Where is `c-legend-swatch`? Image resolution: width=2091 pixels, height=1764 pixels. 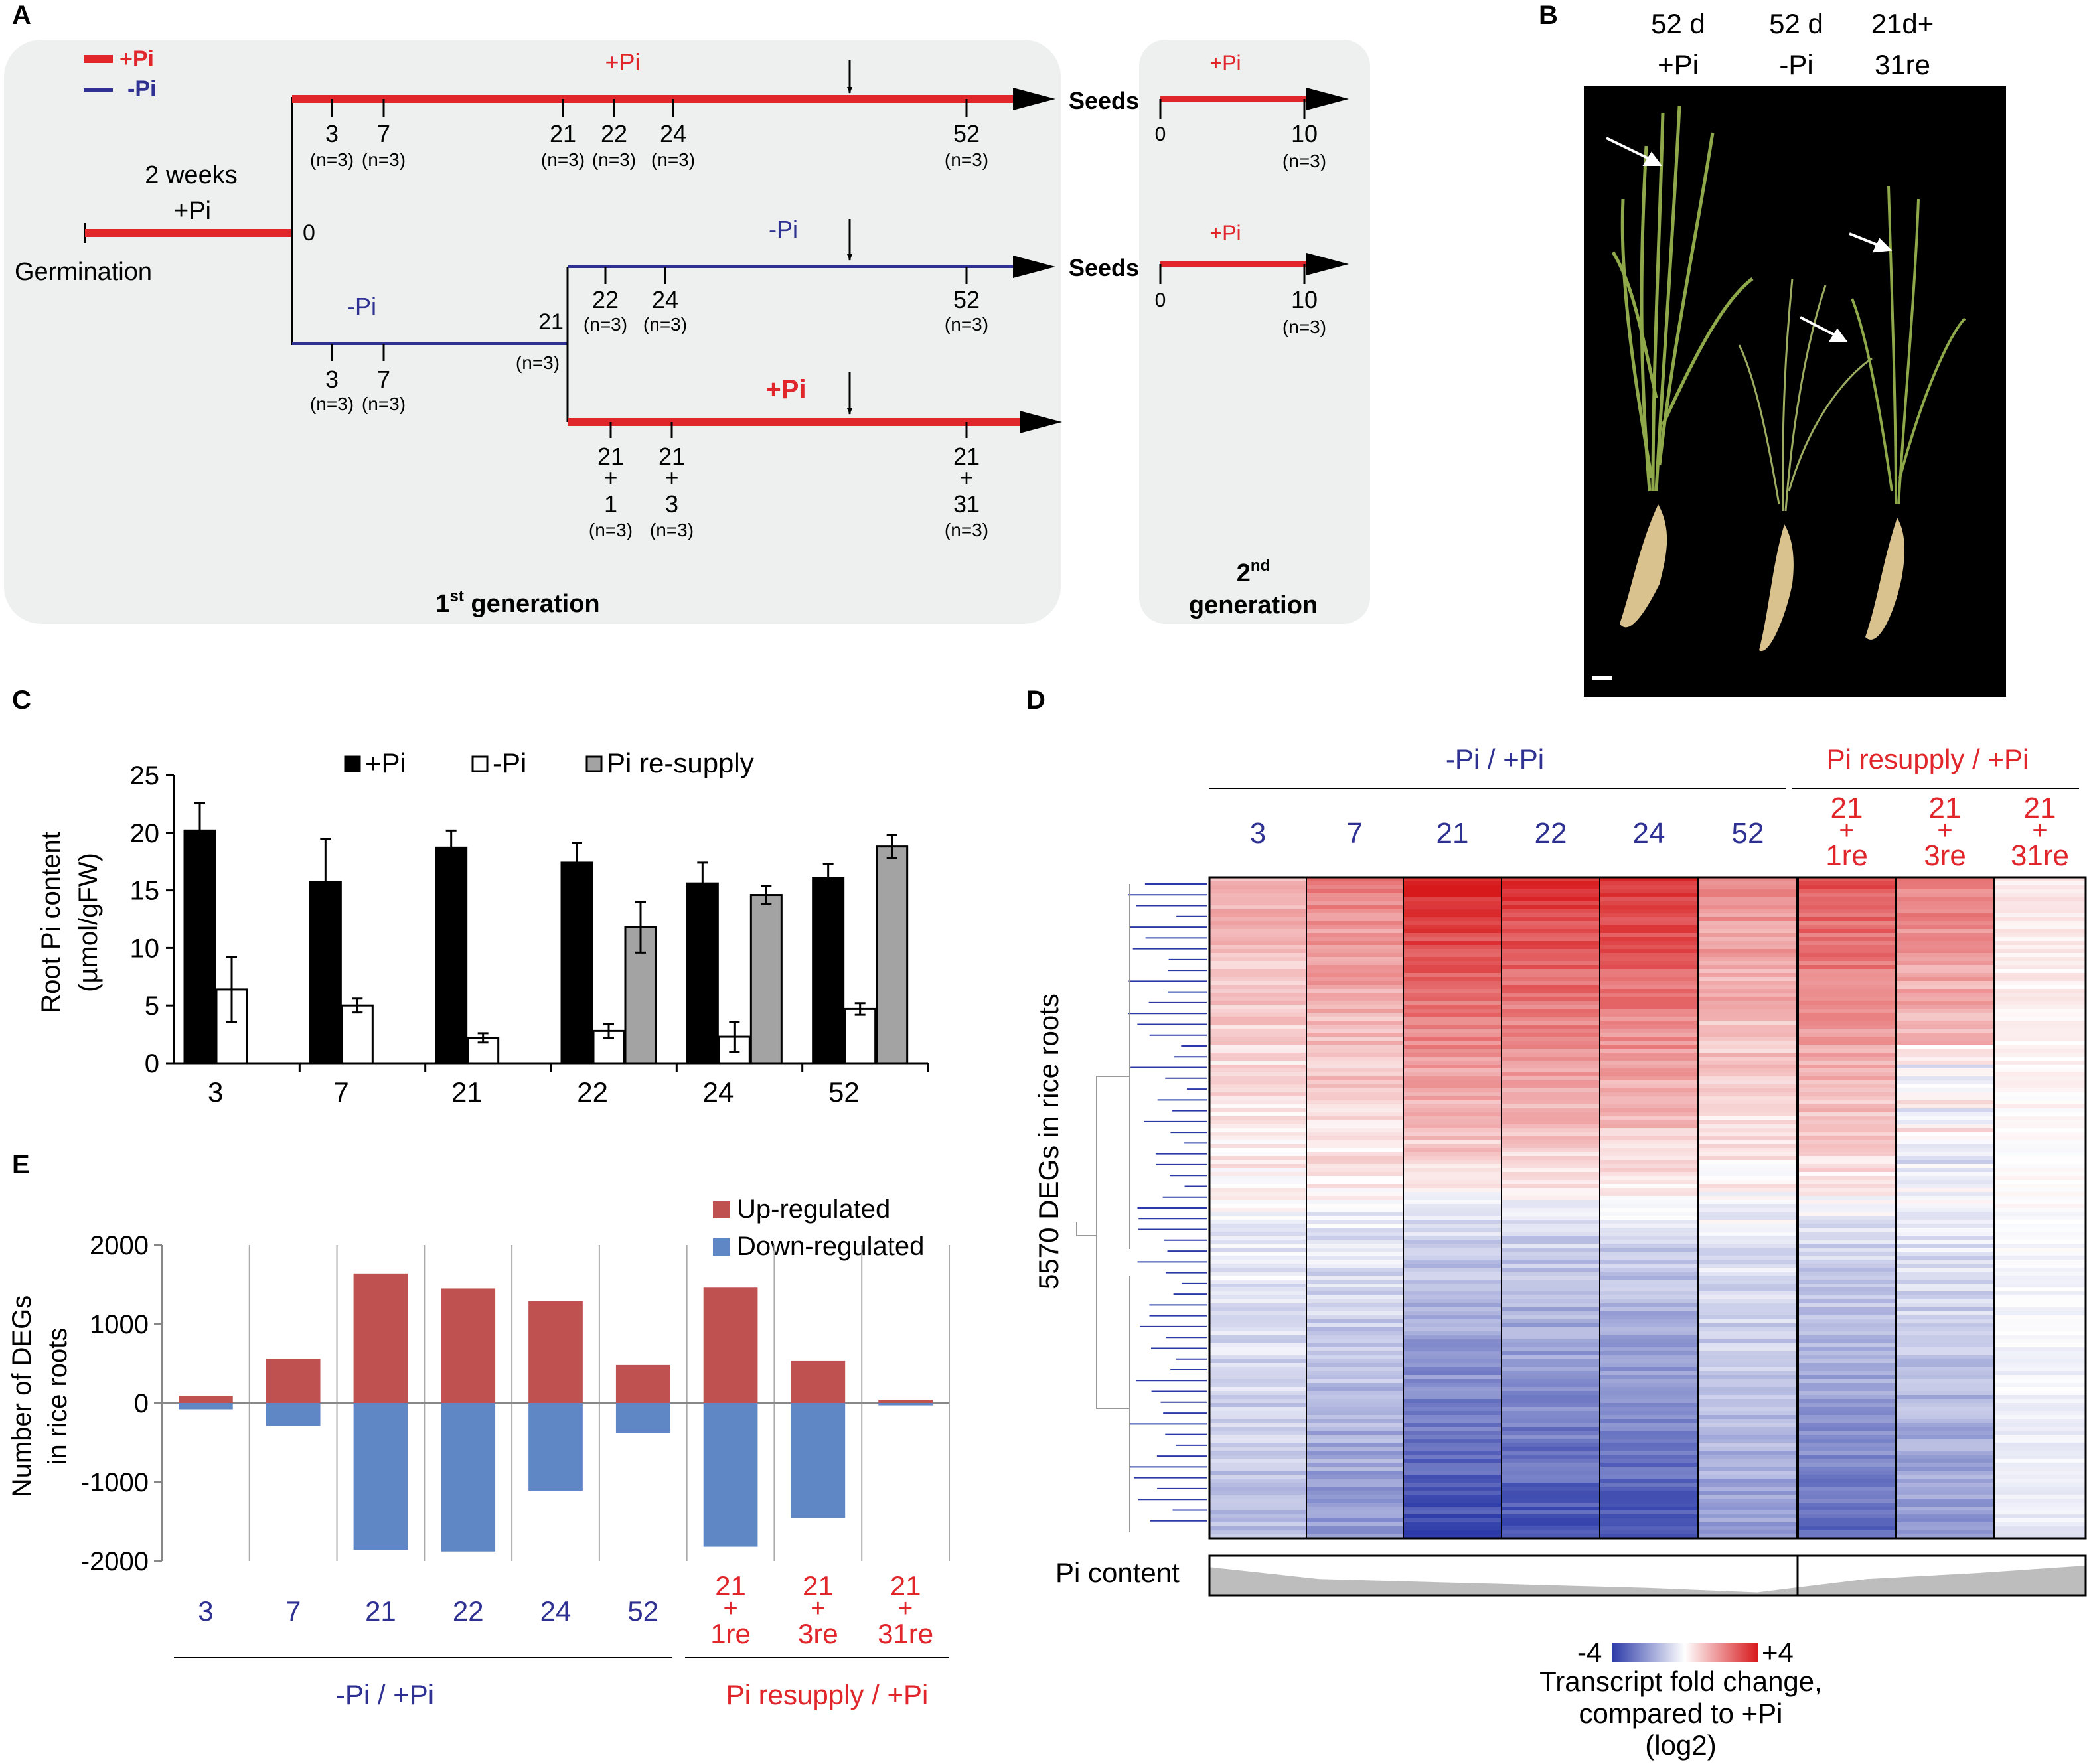 c-legend-swatch is located at coordinates (352, 763).